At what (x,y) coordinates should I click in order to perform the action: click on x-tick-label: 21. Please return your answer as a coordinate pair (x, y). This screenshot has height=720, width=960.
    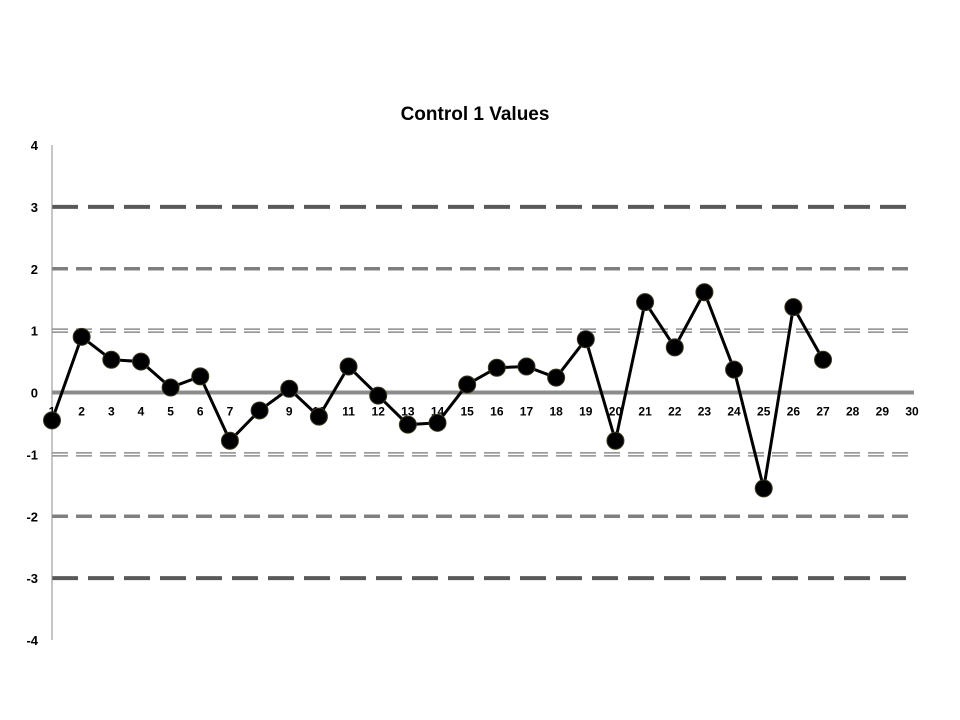
    Looking at the image, I should click on (645, 412).